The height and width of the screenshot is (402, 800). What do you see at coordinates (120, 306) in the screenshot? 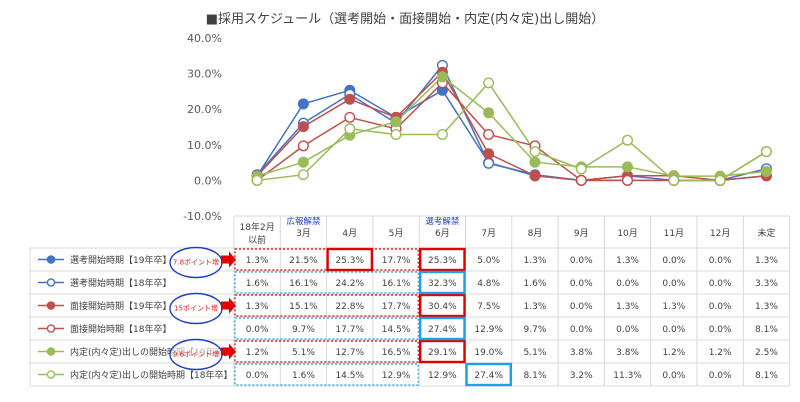
I see `legend-label: 面接開始時期【19年卒】` at bounding box center [120, 306].